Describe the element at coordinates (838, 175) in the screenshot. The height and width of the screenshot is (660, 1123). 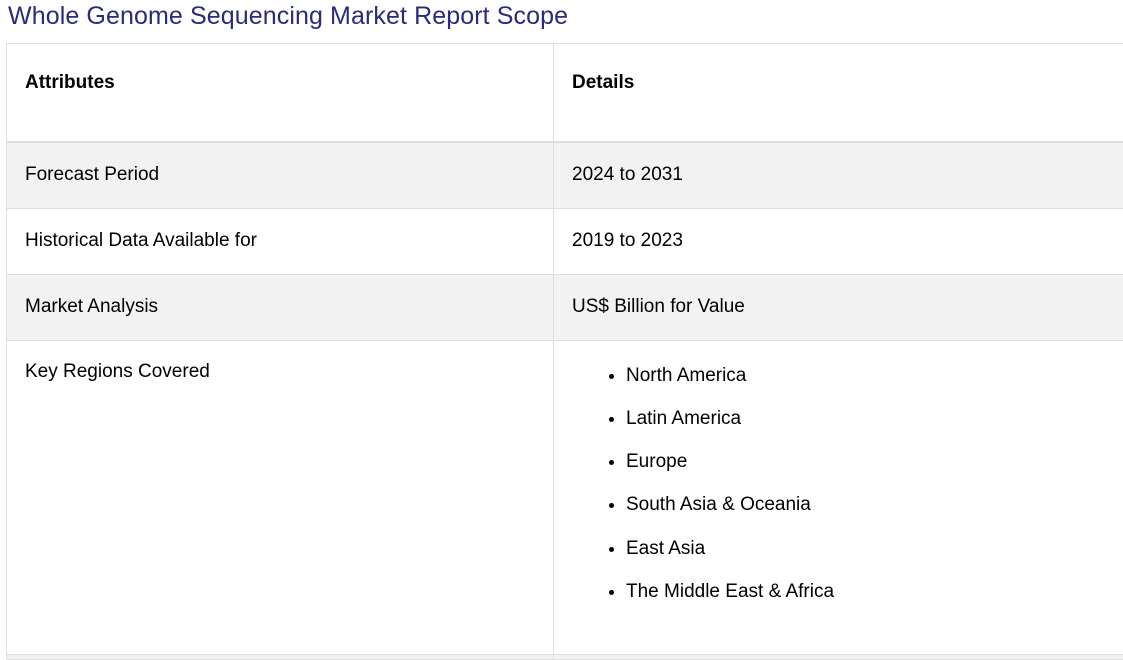
I see `detail-cell: 2024 to 2031` at that location.